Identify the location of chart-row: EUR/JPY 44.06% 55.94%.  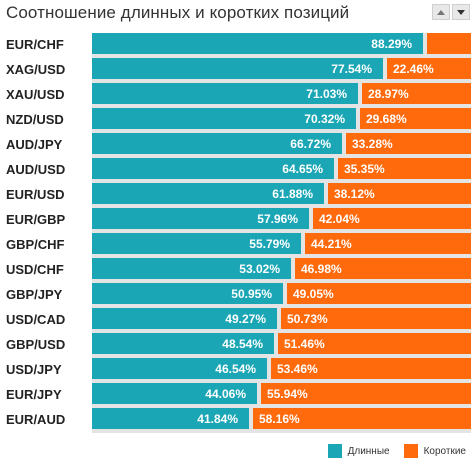
(238, 395).